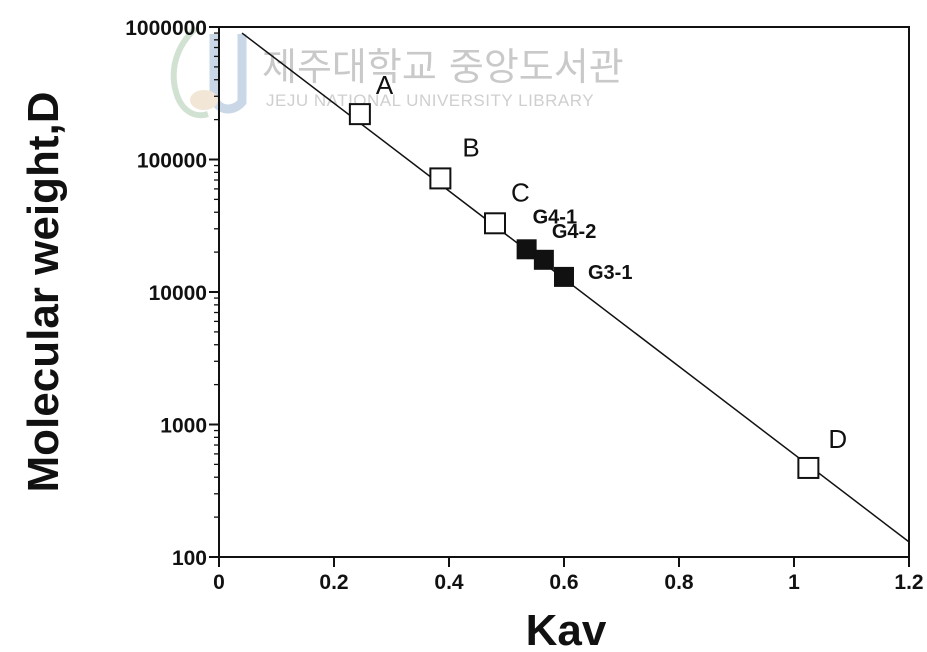 The width and height of the screenshot is (927, 652). Describe the element at coordinates (216, 275) in the screenshot. I see `y-minor-ticks` at that location.